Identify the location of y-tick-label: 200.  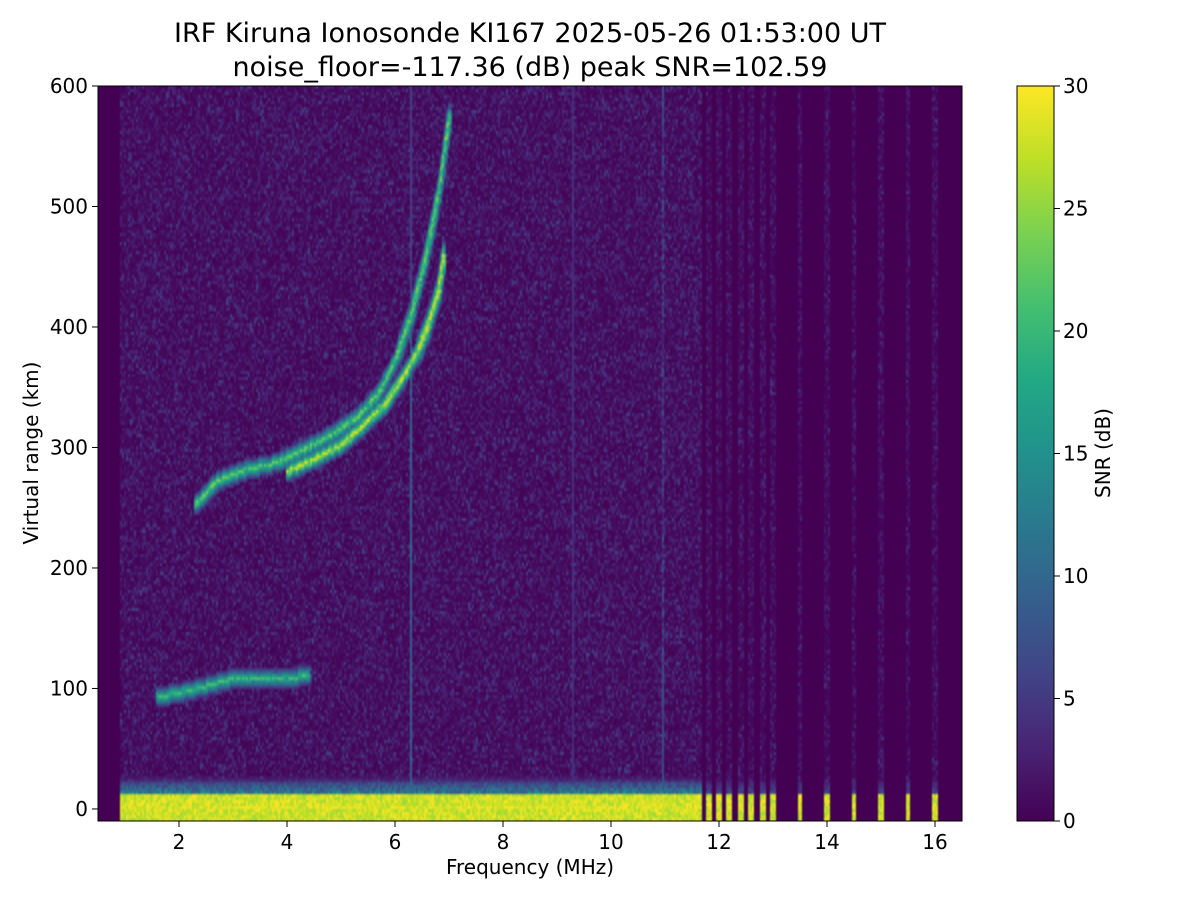
(69, 568).